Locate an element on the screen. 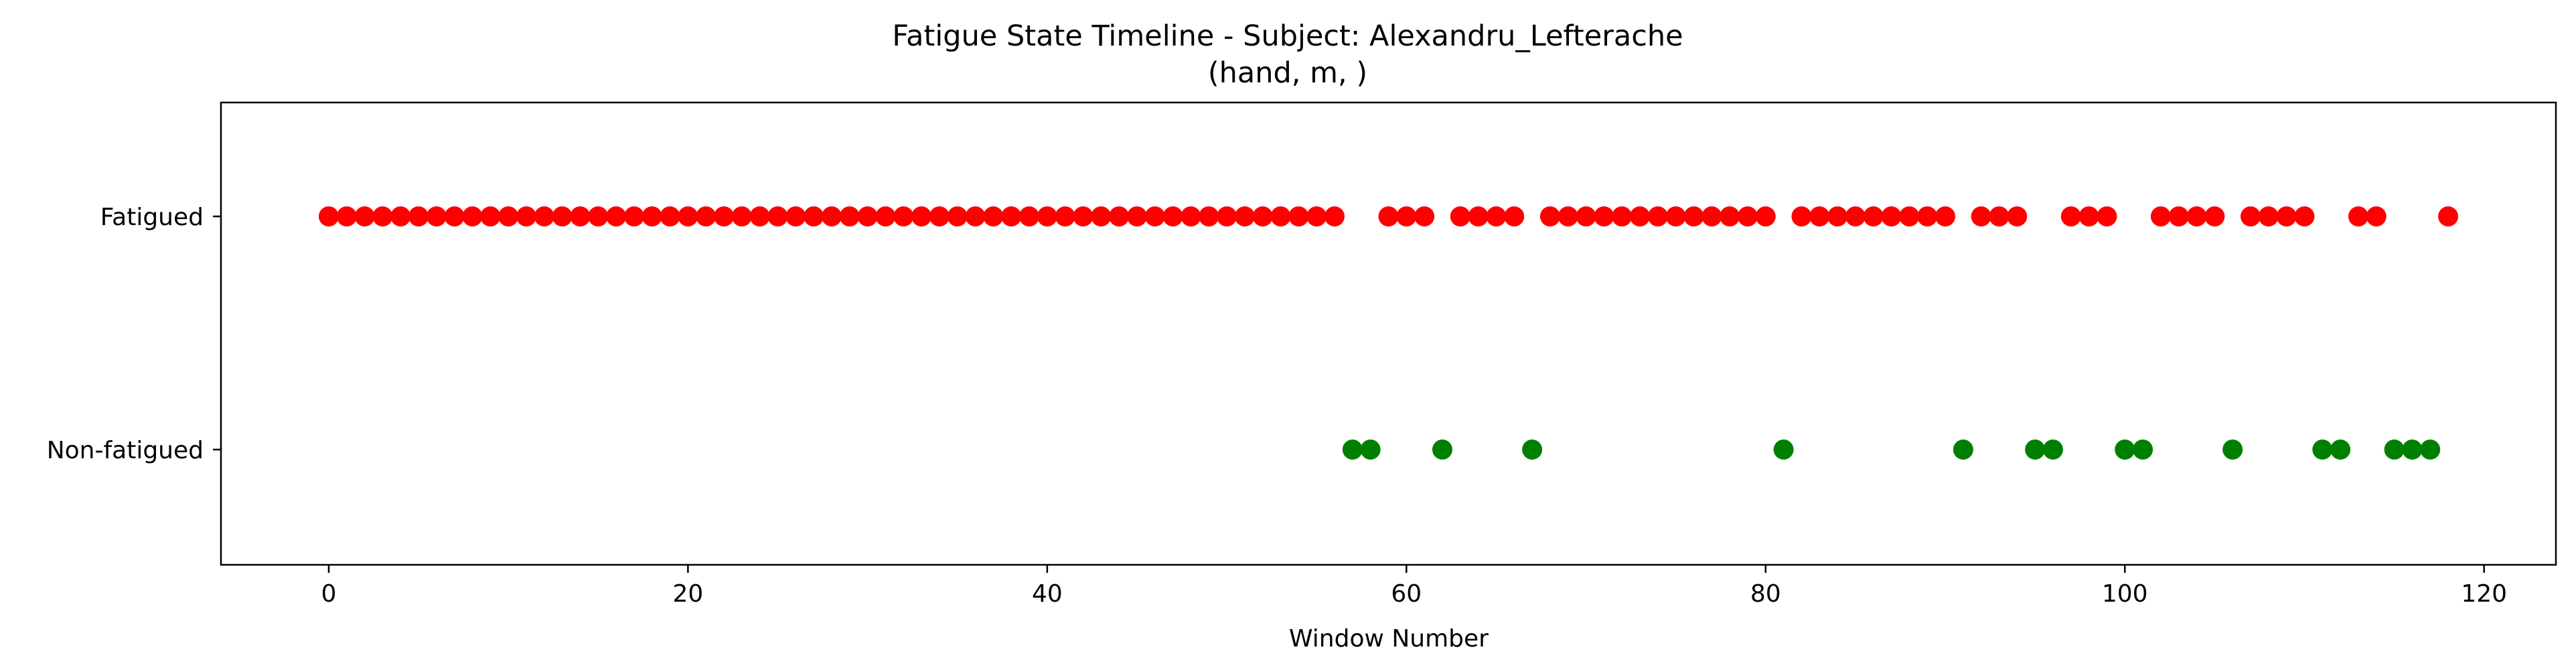 This screenshot has height=672, width=2576. x-axis-label: Window Number is located at coordinates (1389, 639).